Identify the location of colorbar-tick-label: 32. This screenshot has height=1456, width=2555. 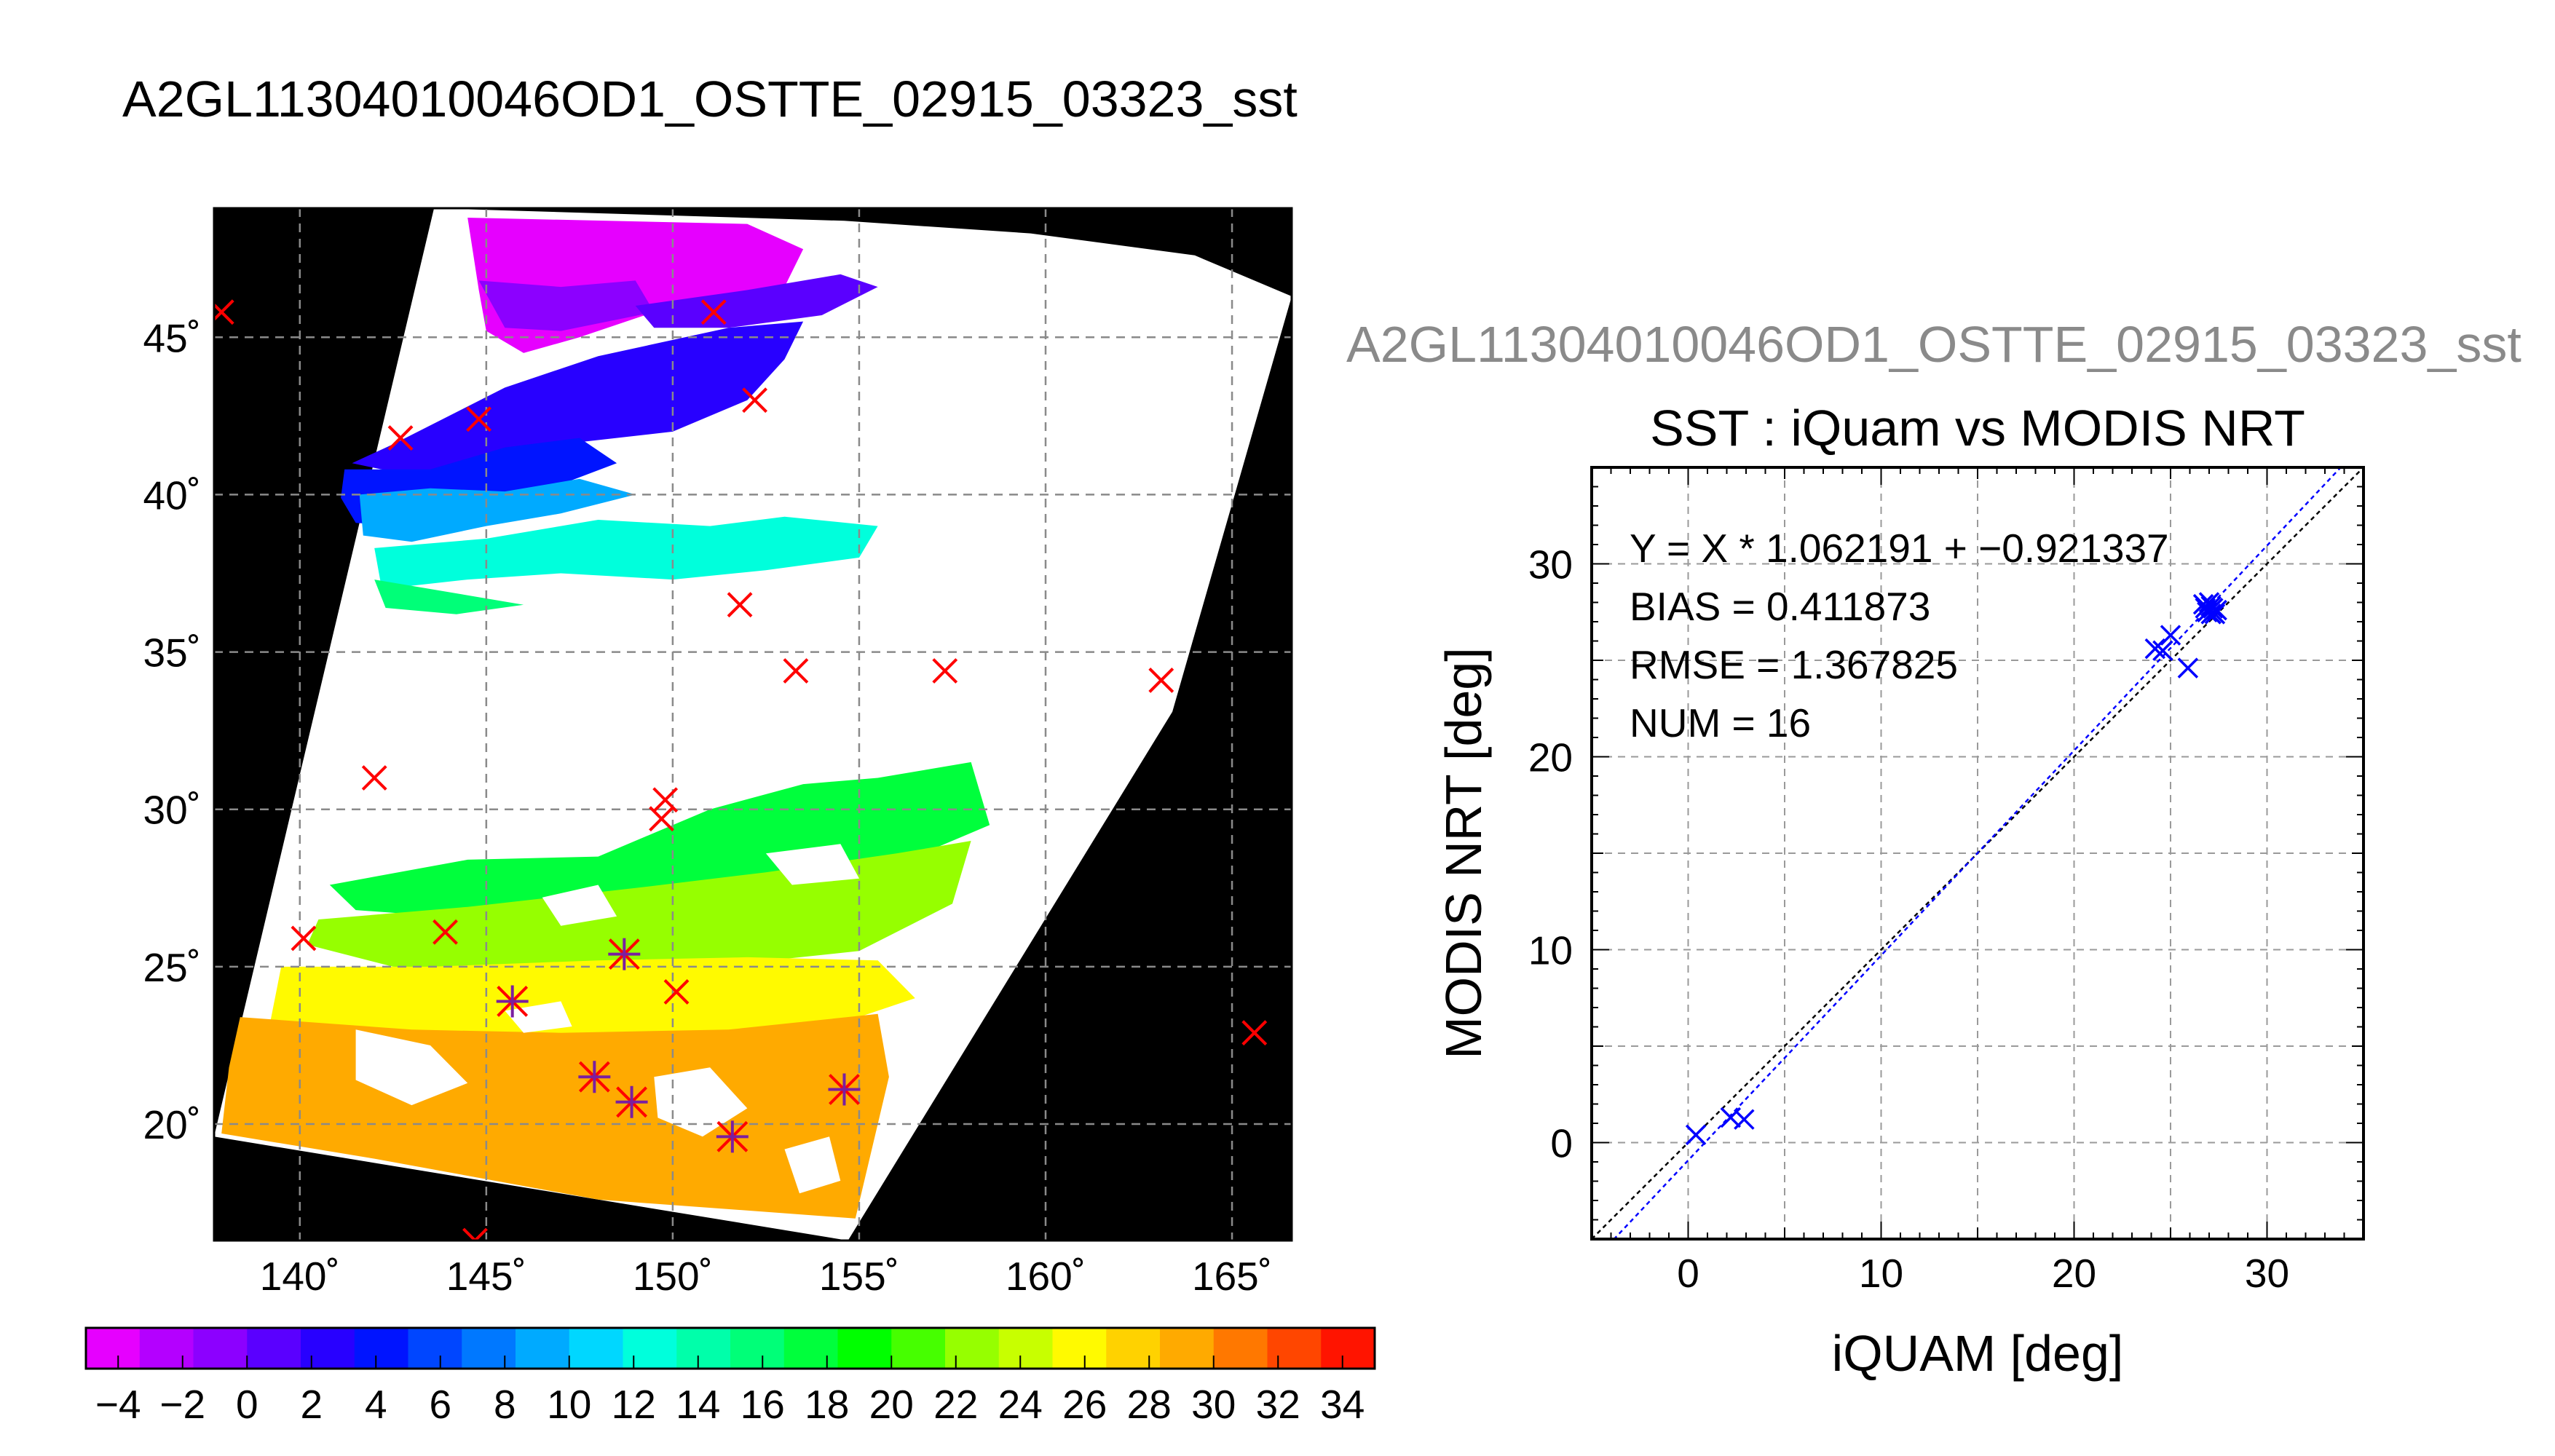
(1278, 1404).